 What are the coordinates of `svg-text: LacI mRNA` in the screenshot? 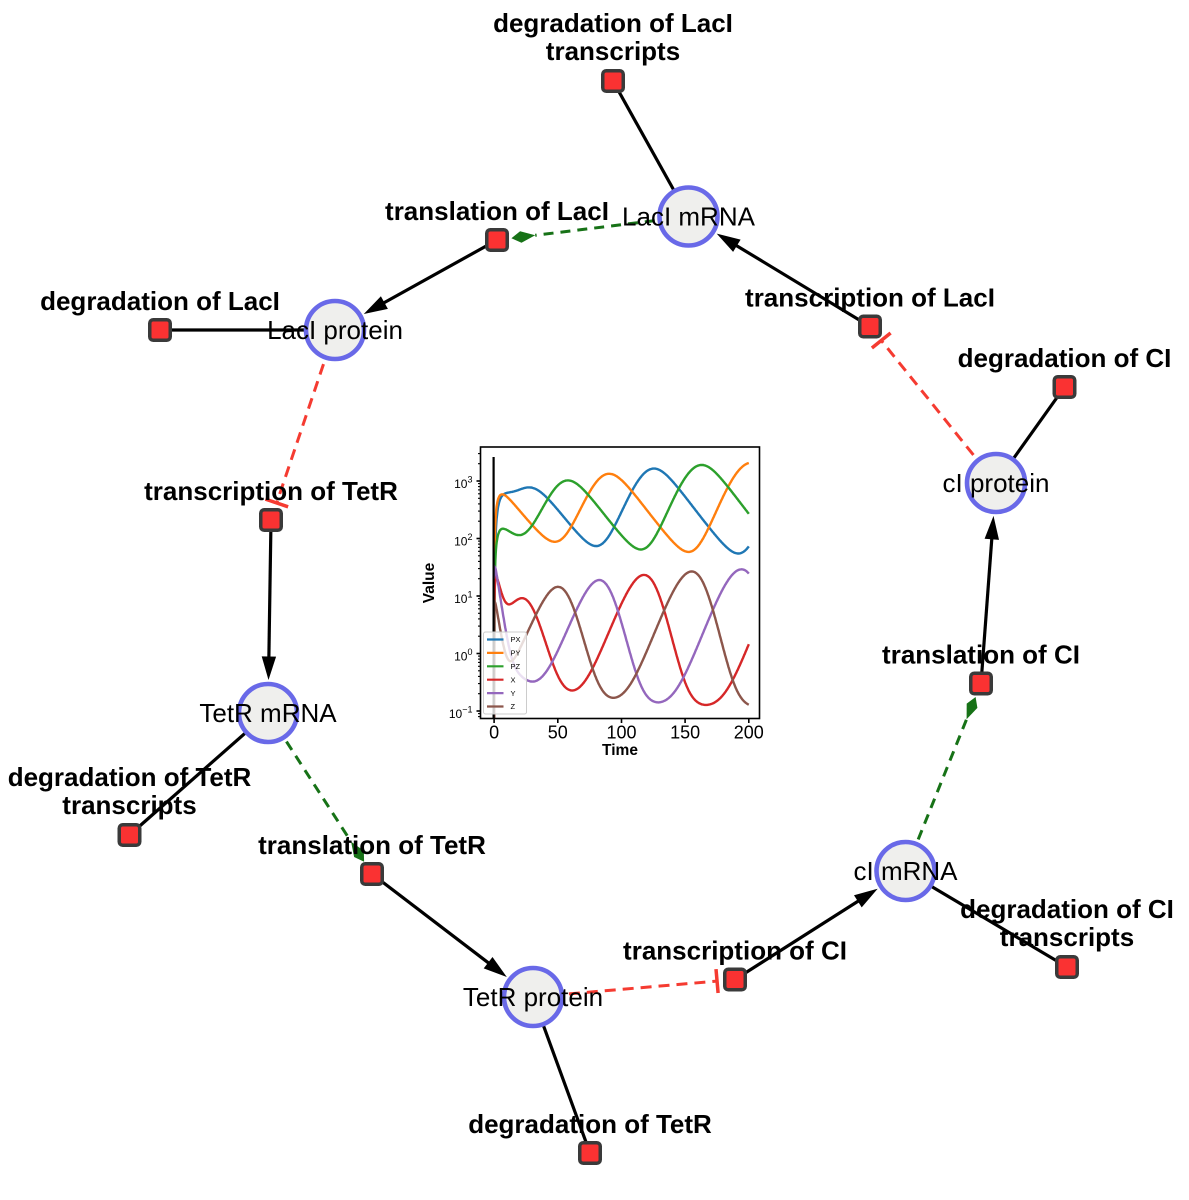 It's located at (689, 217).